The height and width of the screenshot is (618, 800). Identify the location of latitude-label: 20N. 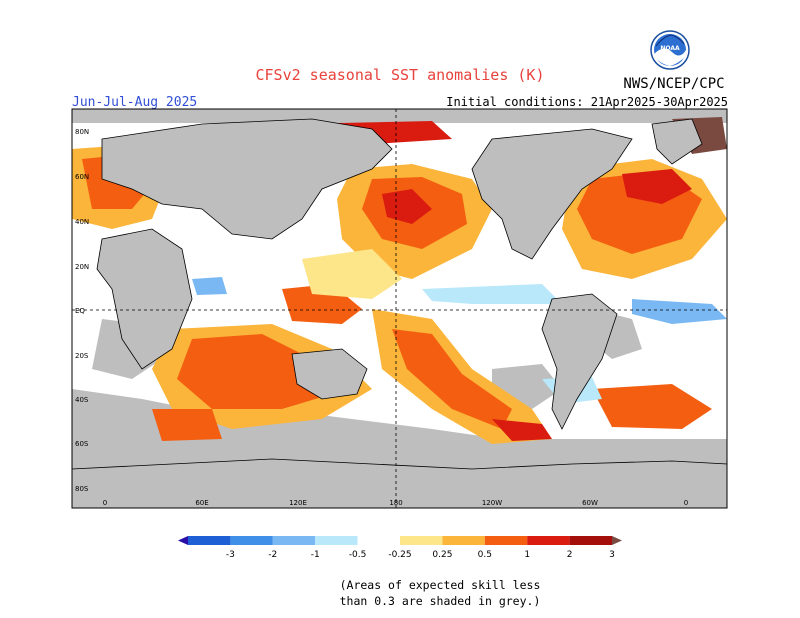
(82, 267).